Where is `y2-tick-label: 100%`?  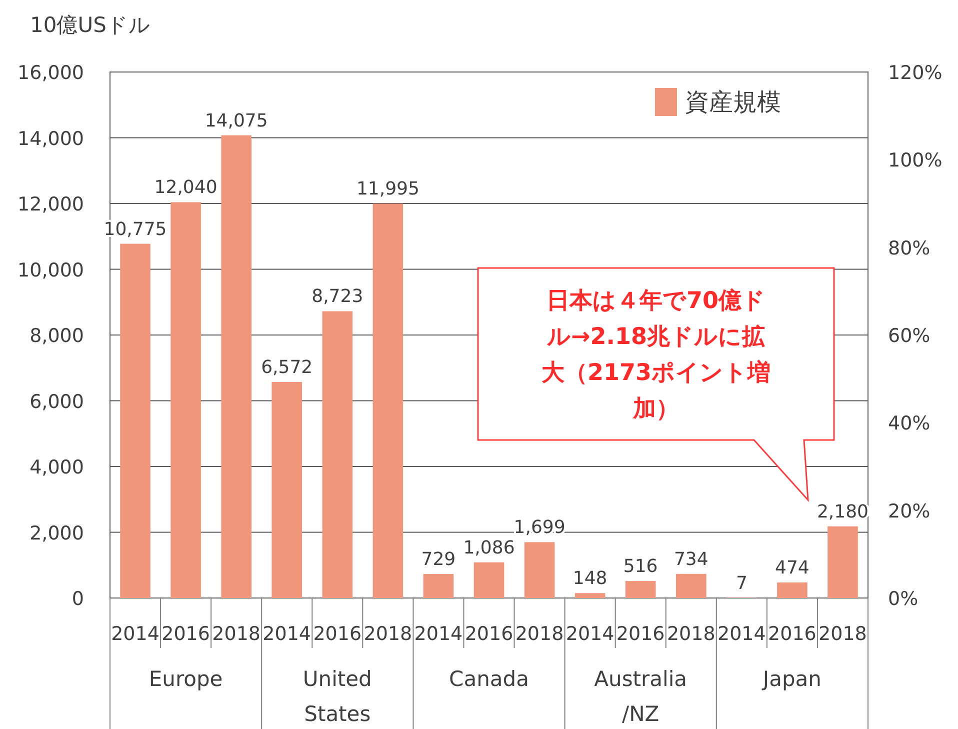 y2-tick-label: 100% is located at coordinates (915, 161).